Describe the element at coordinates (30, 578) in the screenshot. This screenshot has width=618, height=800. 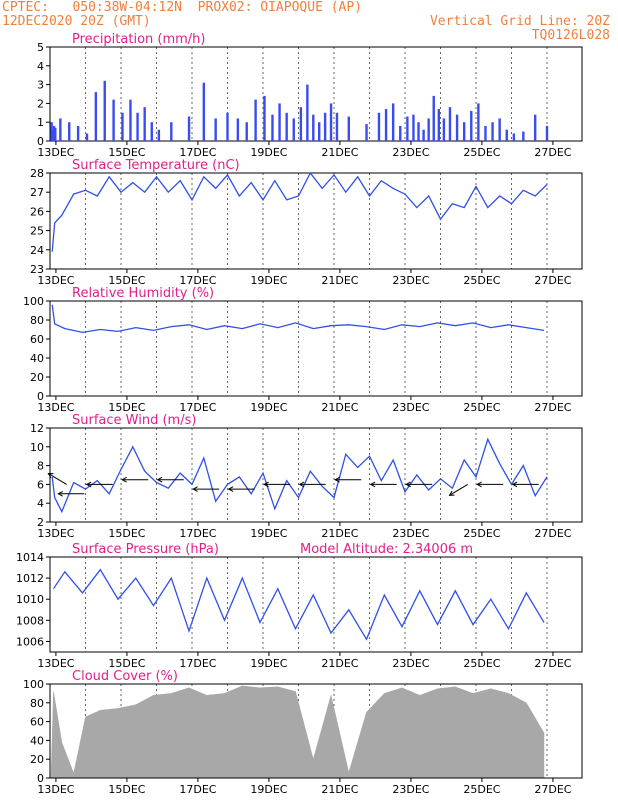
I see `y-tick-label: 1012` at that location.